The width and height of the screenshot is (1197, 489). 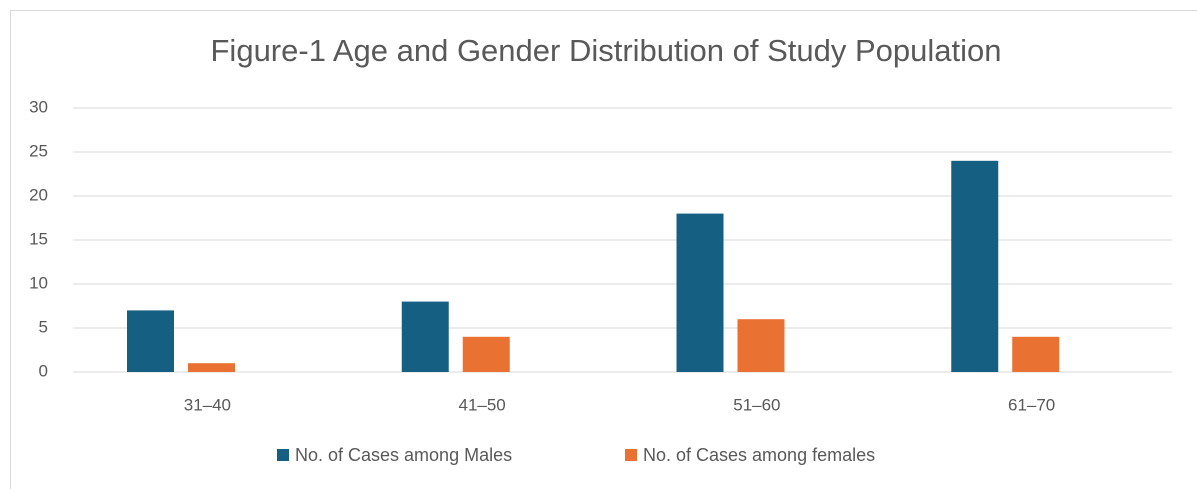 What do you see at coordinates (481, 404) in the screenshot?
I see `x-tick-label: 41–50` at bounding box center [481, 404].